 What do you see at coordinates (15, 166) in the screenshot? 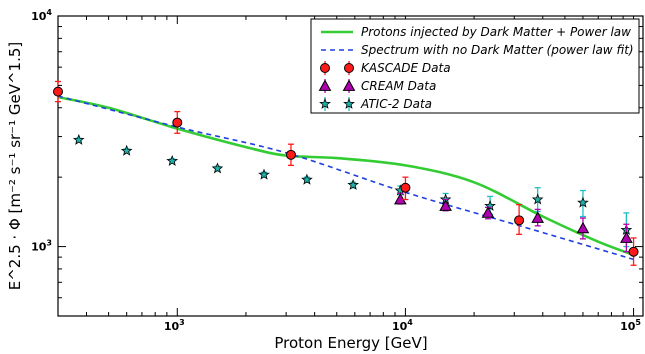
I see `y-axis-label: E^2.5 · Φ [m⁻² s⁻¹ sr⁻¹ GeV^1.5]` at bounding box center [15, 166].